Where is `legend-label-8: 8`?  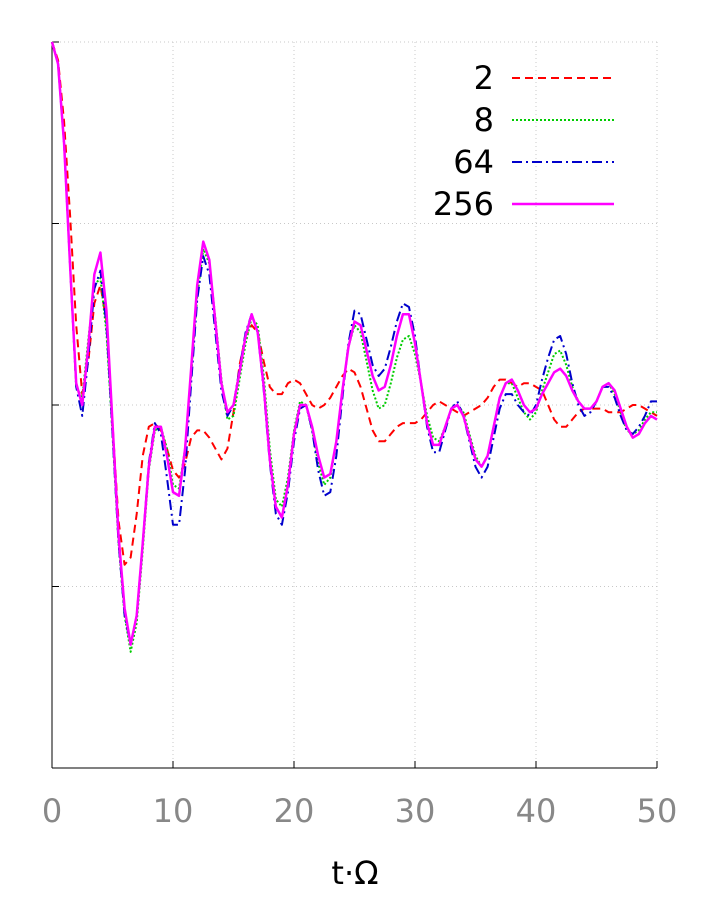
legend-label-8: 8 is located at coordinates (484, 120).